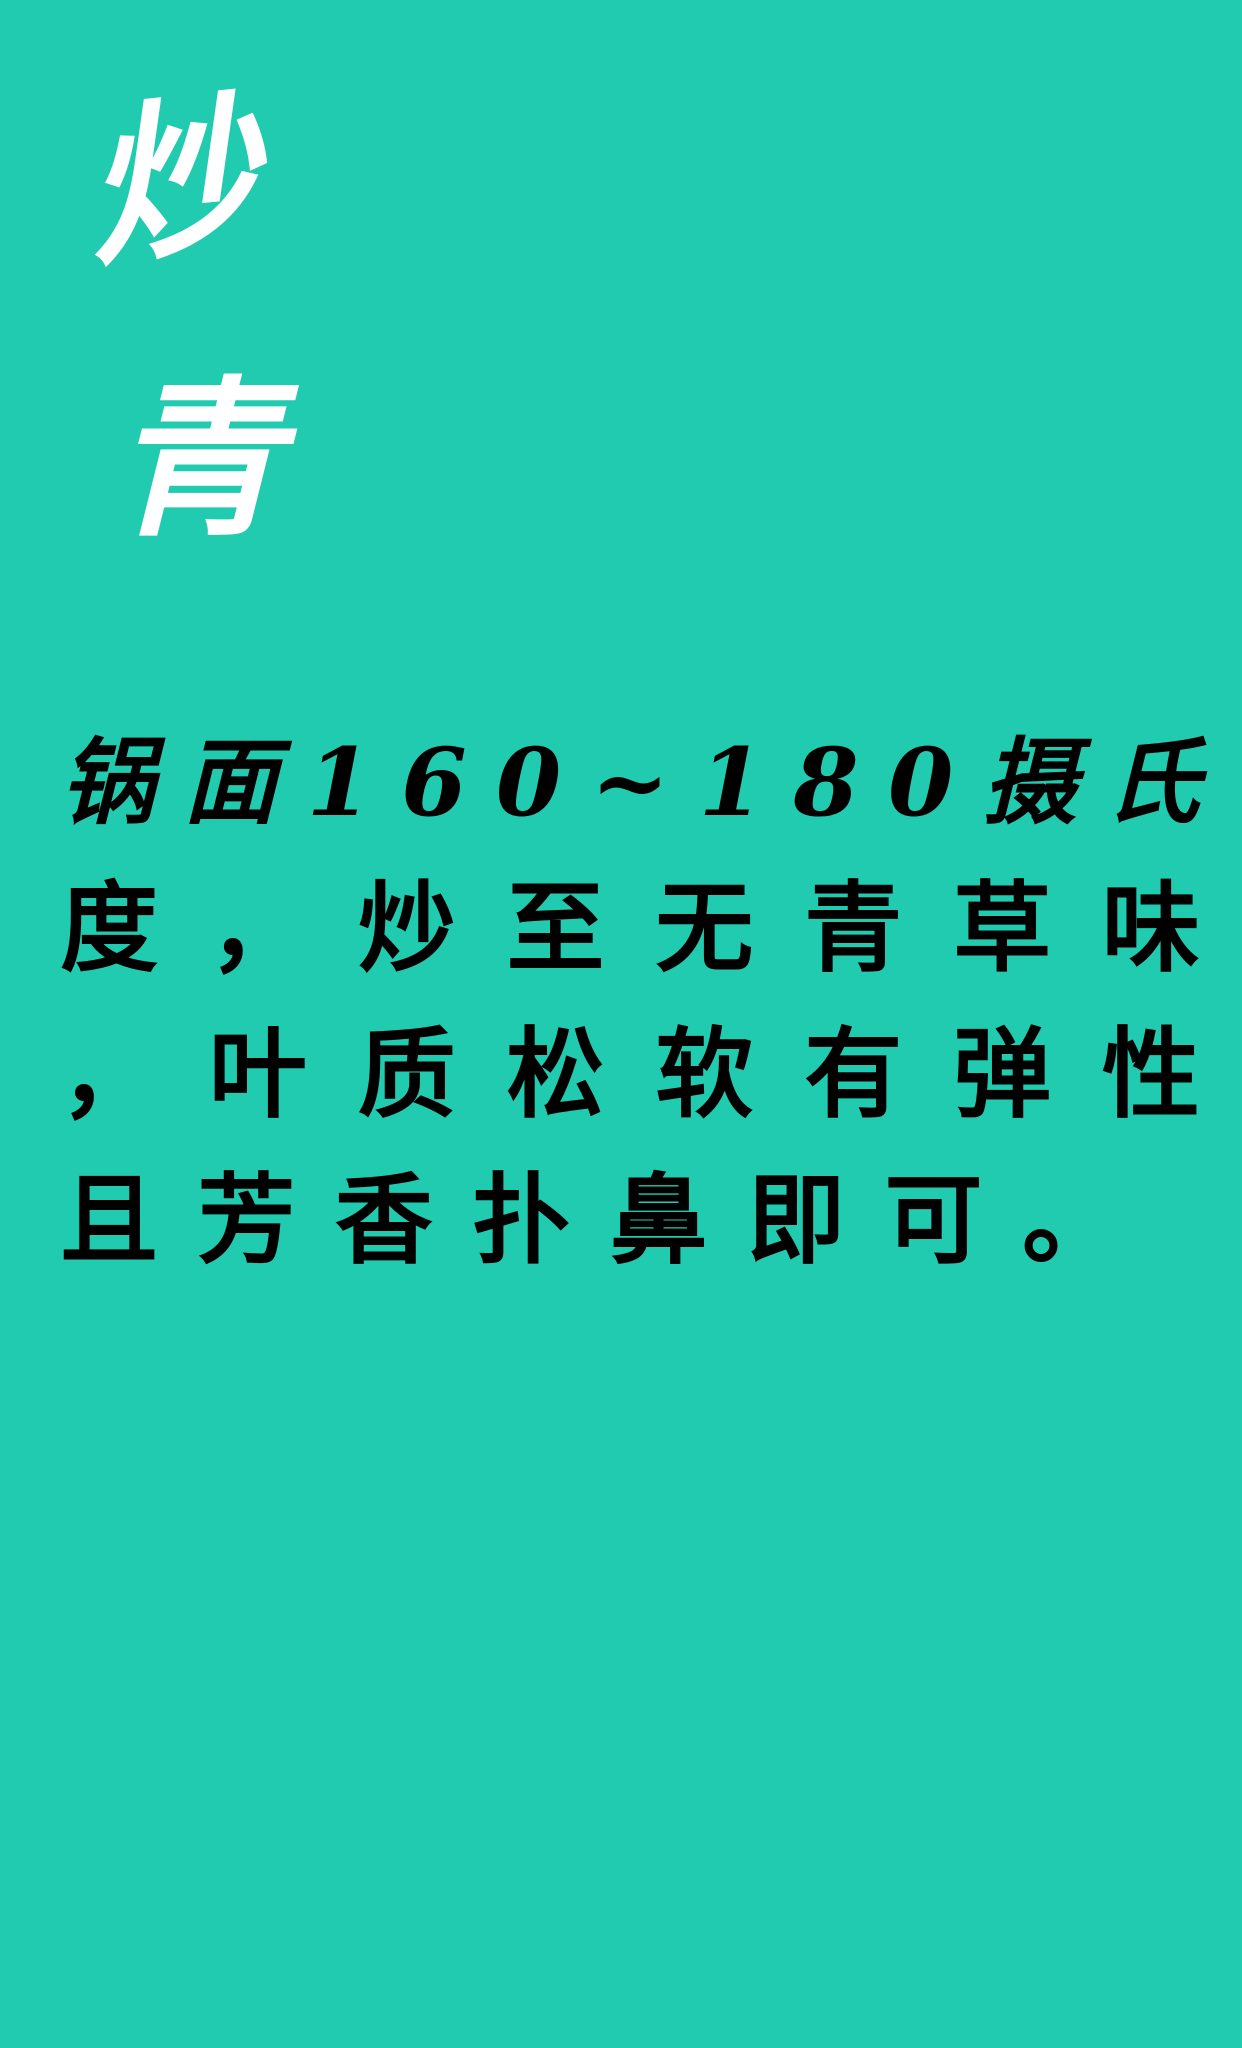 This screenshot has width=1242, height=2048. Describe the element at coordinates (704, 928) in the screenshot. I see `body-char: 无` at that location.